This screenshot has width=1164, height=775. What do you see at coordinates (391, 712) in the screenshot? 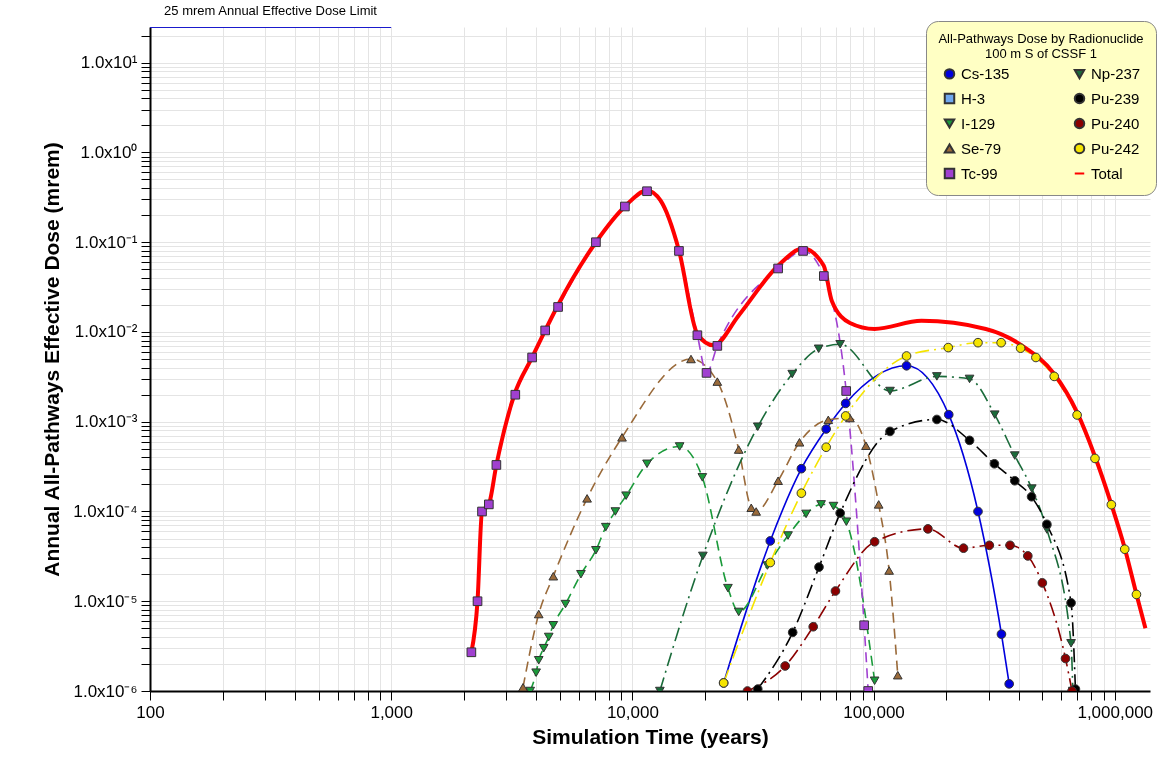
I see `x-tick-label: 1,000` at bounding box center [391, 712].